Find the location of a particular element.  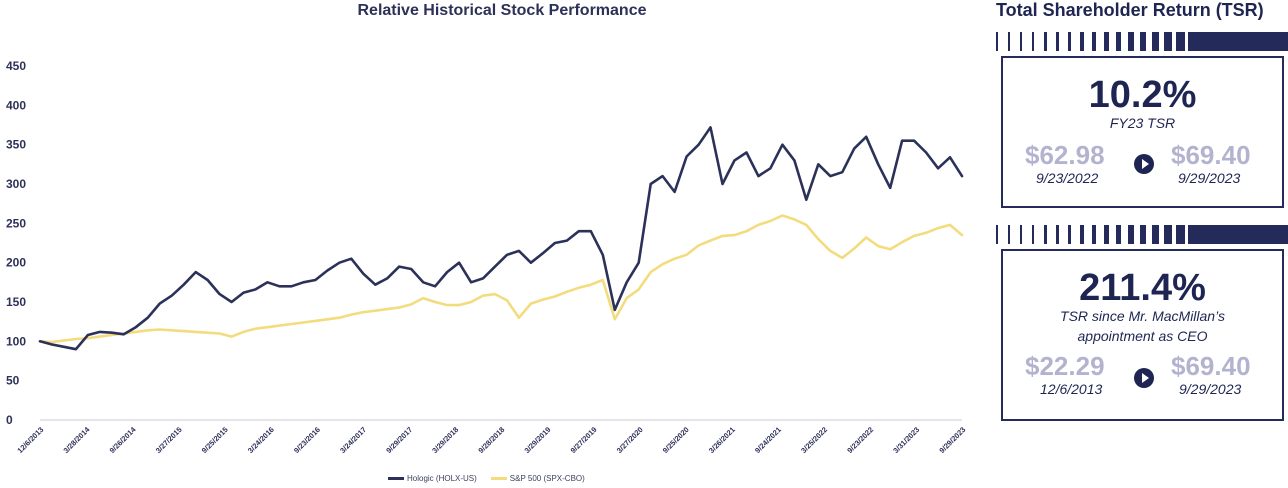

x-tick-label: 12/6/2013 is located at coordinates (30, 440).